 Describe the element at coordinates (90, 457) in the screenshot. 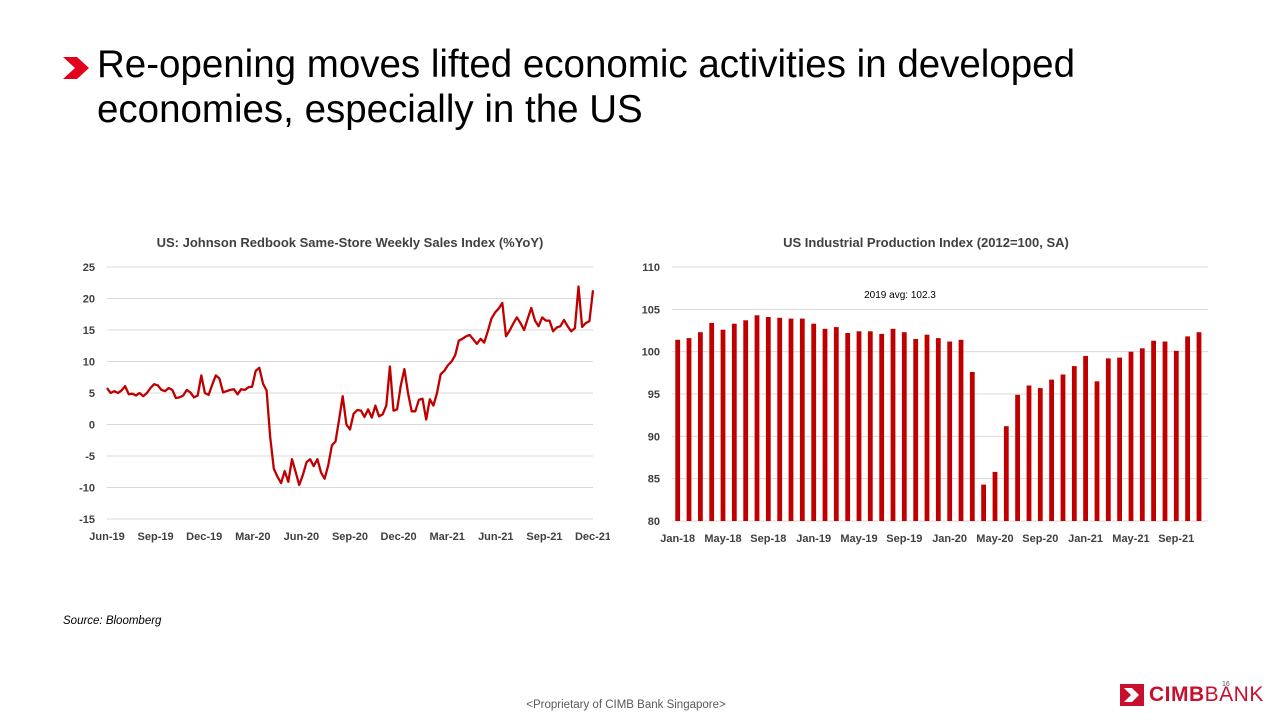

I see `y-tick-label: -5` at that location.